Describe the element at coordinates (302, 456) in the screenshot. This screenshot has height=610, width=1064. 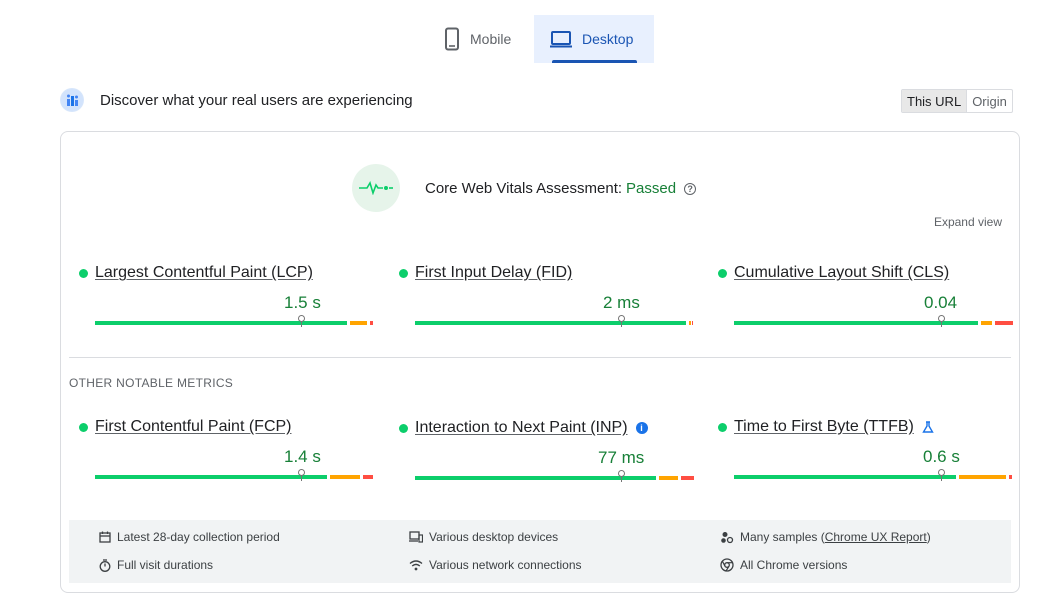
I see `metric-value: 1.4 s` at that location.